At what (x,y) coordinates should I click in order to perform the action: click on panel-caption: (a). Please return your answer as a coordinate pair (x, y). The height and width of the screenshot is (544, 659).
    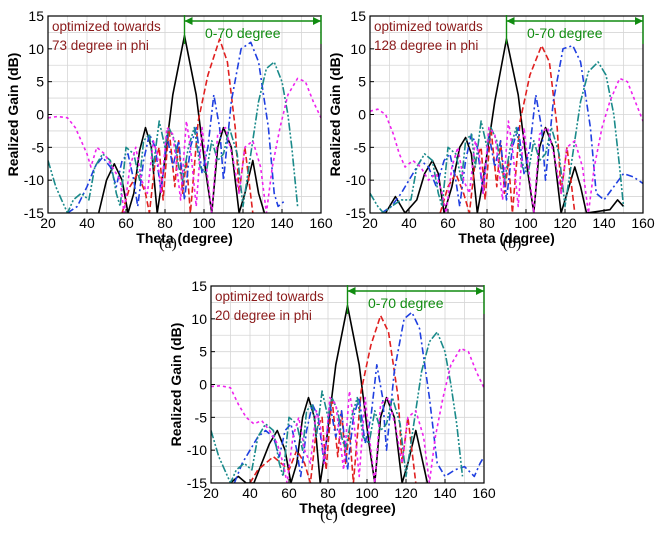
    Looking at the image, I should click on (168, 243).